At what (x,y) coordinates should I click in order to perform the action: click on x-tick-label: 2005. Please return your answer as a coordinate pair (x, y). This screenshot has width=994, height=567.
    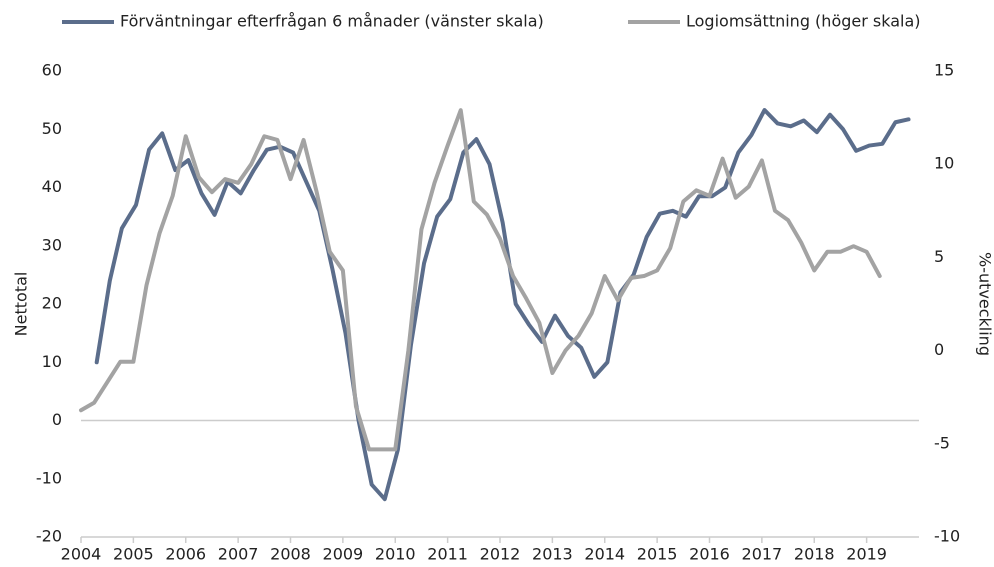
    Looking at the image, I should click on (133, 554).